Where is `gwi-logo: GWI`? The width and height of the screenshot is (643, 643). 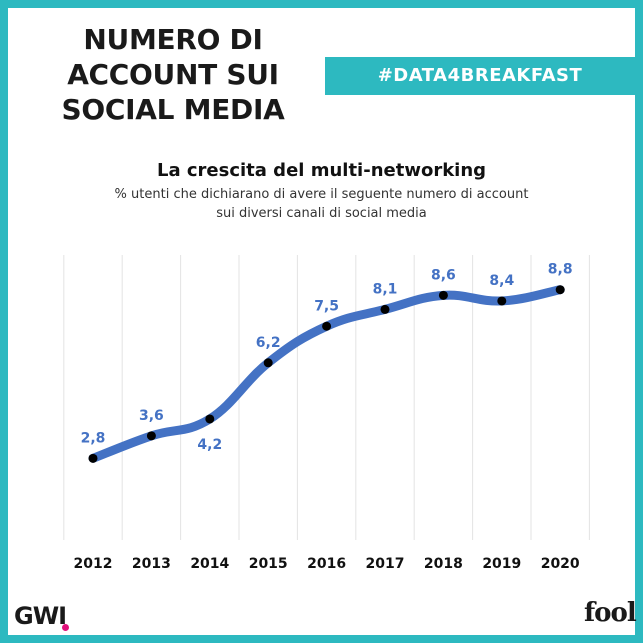 gwi-logo: GWI is located at coordinates (40, 616).